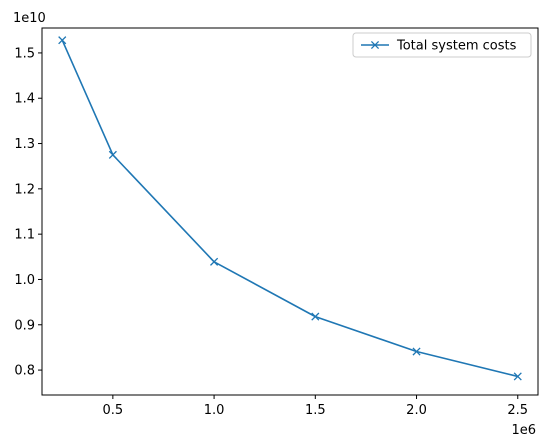 The width and height of the screenshot is (547, 446). I want to click on y-offset-label: 1e10, so click(29, 18).